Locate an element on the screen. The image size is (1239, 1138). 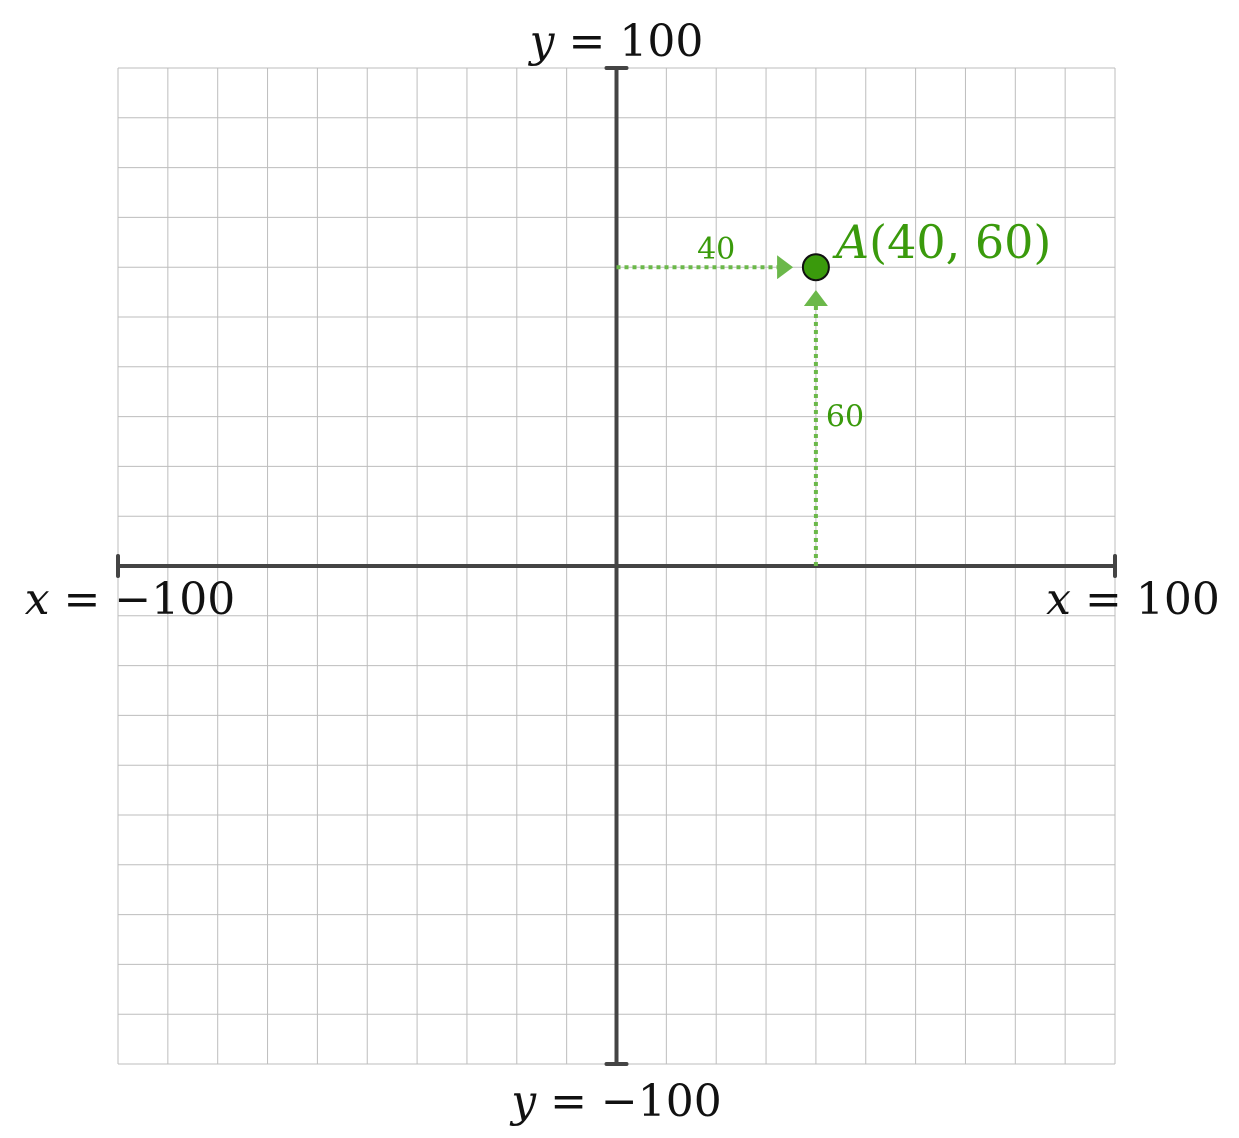
point-name: A is located at coordinates (850, 242).